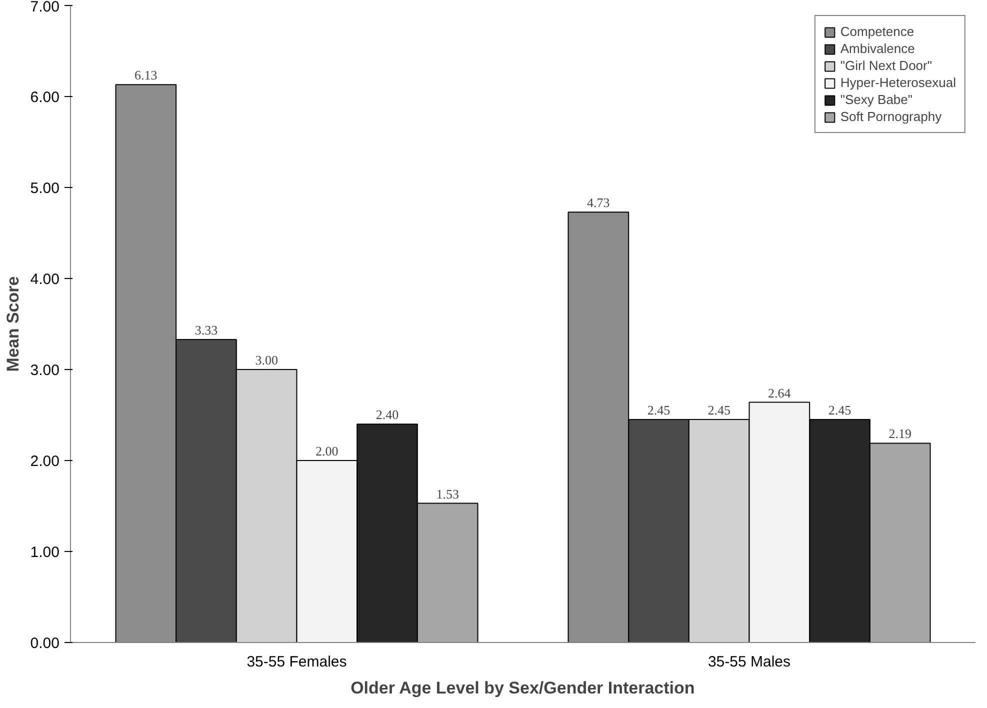 The width and height of the screenshot is (987, 708). What do you see at coordinates (900, 434) in the screenshot?
I see `data-label: 2.19` at bounding box center [900, 434].